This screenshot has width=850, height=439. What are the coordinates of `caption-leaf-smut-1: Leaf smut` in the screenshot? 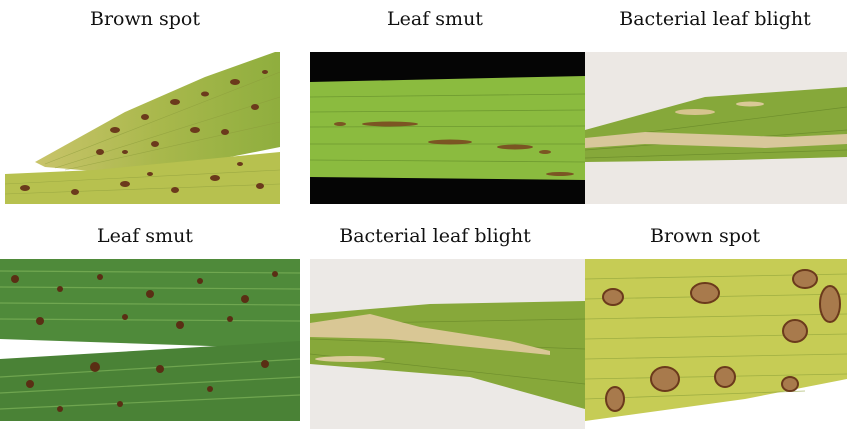 It's located at (435, 19).